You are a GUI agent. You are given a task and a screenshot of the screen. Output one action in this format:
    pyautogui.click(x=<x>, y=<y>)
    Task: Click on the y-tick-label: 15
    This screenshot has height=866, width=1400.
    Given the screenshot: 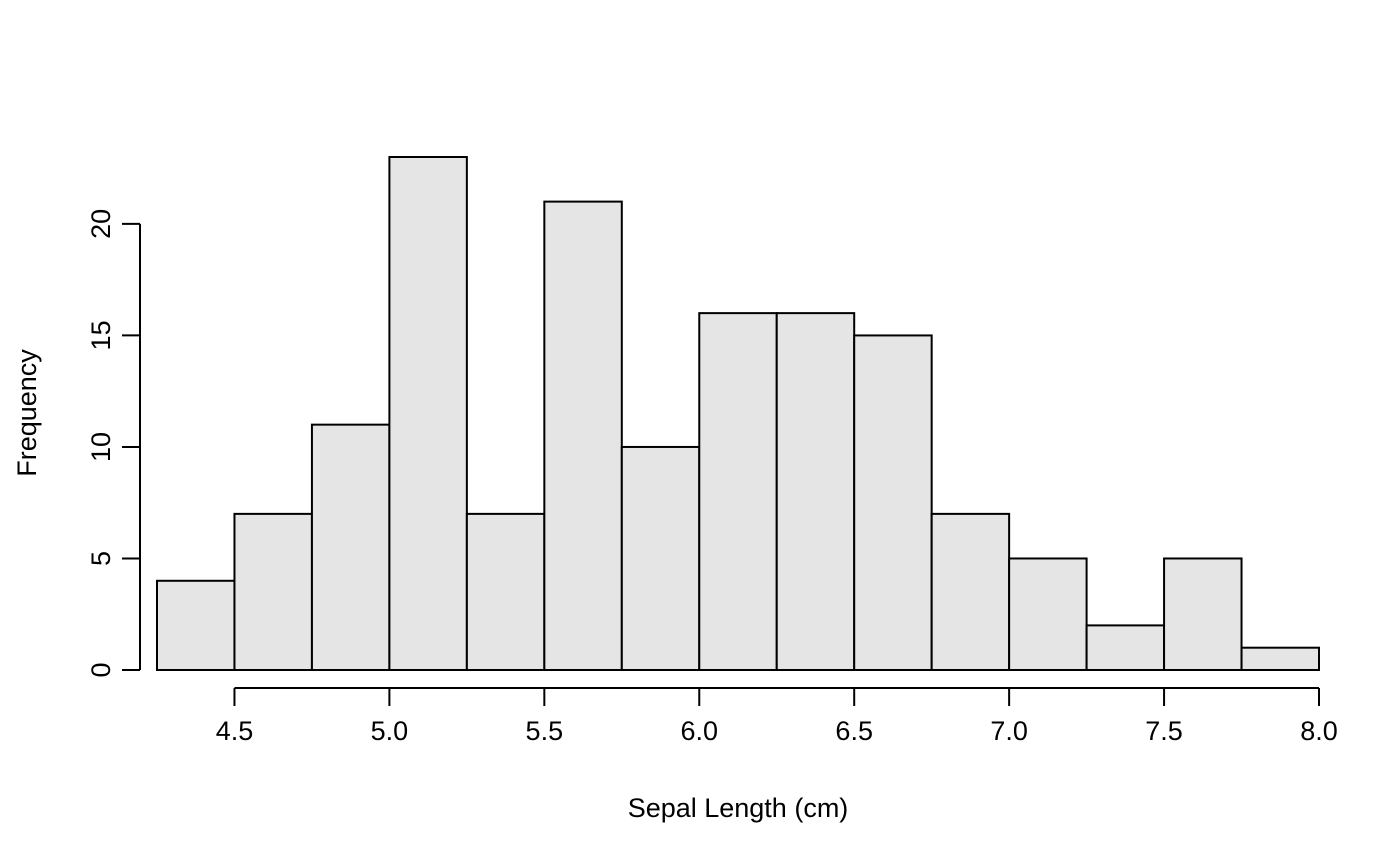 What is the action you would take?
    pyautogui.click(x=101, y=335)
    